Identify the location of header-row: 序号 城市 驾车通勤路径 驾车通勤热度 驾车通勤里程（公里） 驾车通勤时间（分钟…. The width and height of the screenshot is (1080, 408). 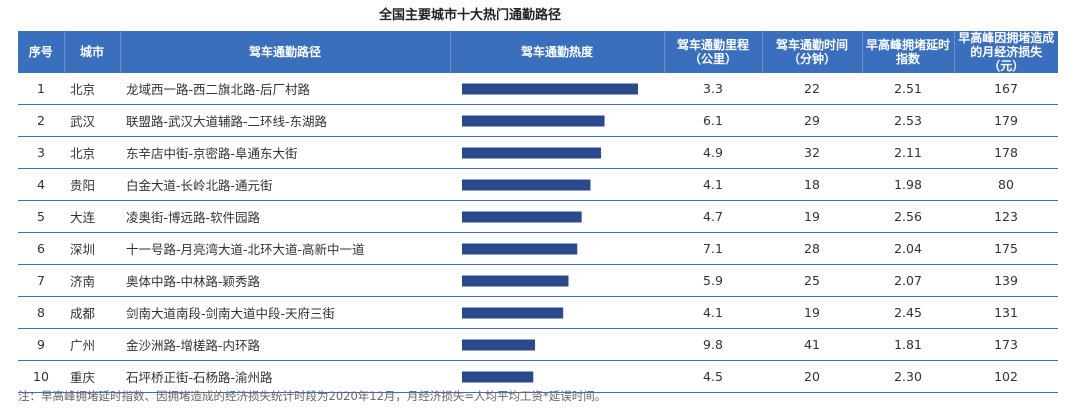
(538, 52).